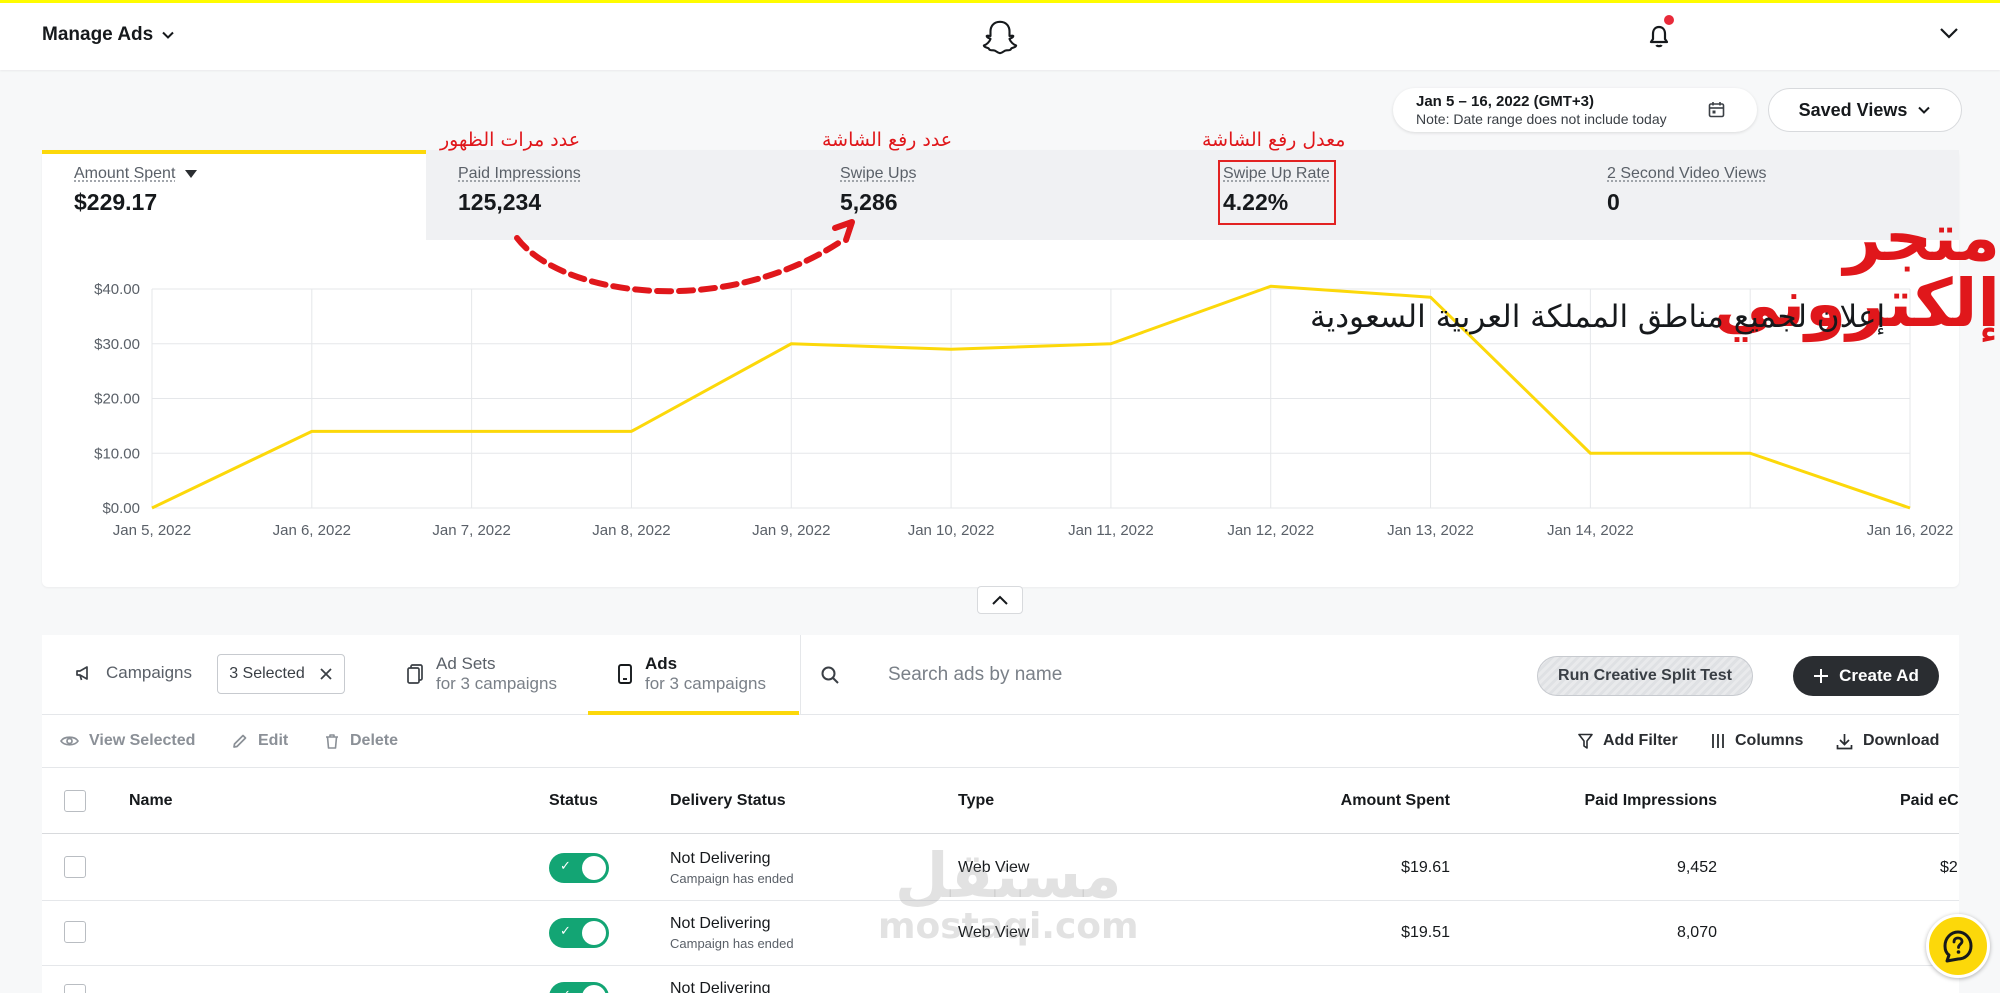 The height and width of the screenshot is (993, 2000). I want to click on delete-label: Delete, so click(374, 741).